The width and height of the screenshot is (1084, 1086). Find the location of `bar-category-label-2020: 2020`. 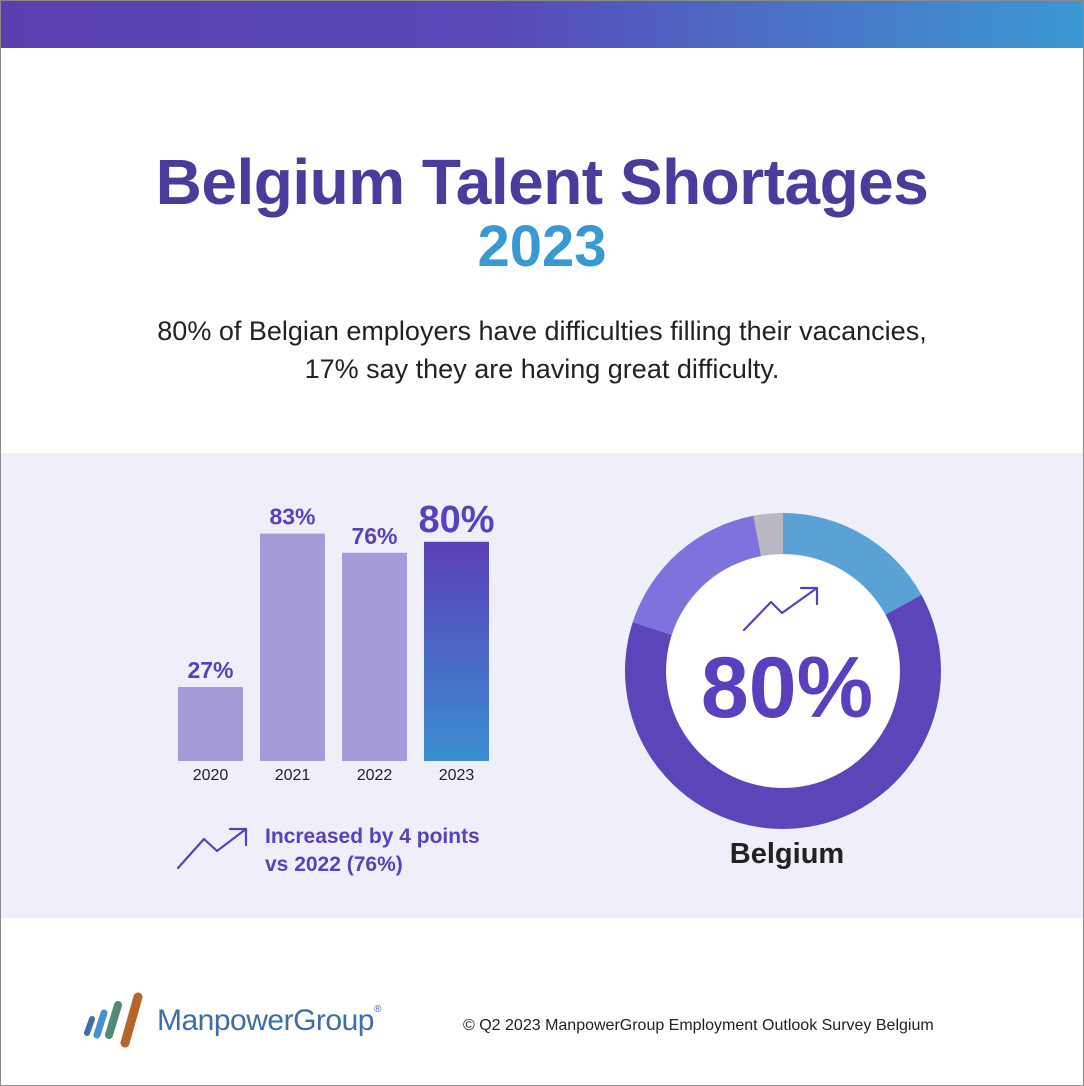

bar-category-label-2020: 2020 is located at coordinates (211, 775).